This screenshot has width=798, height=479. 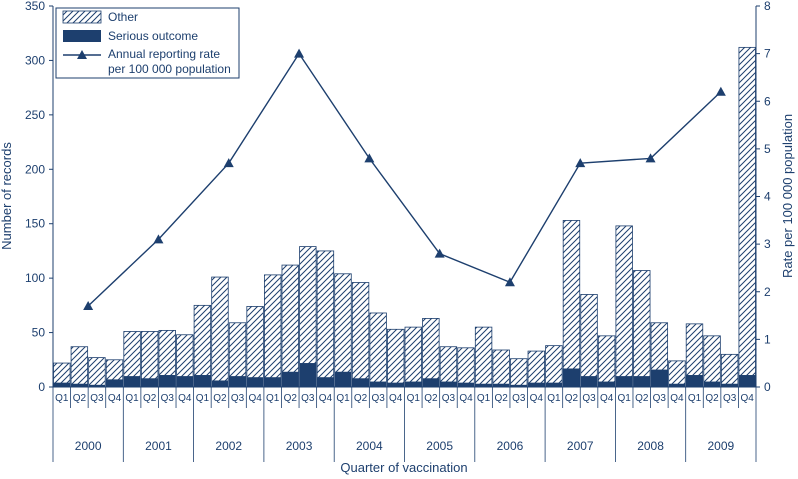 I want to click on y2-tick-label: 6, so click(x=767, y=101).